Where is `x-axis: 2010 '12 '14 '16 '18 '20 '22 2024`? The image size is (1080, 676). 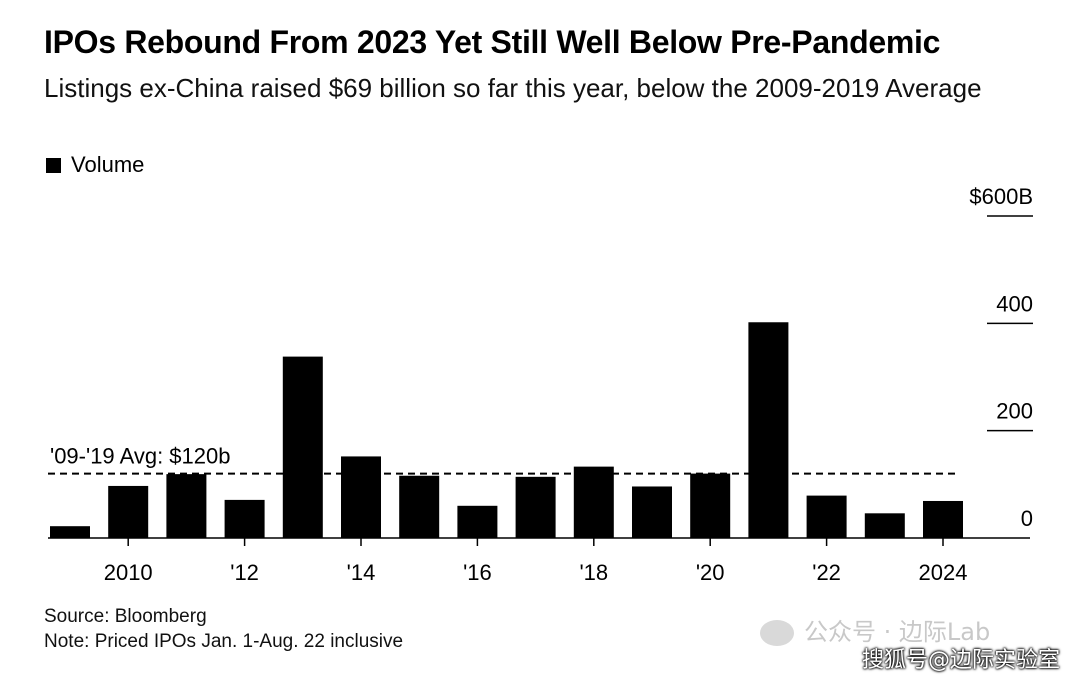
x-axis: 2010 '12 '14 '16 '18 '20 '22 2024 is located at coordinates (539, 561).